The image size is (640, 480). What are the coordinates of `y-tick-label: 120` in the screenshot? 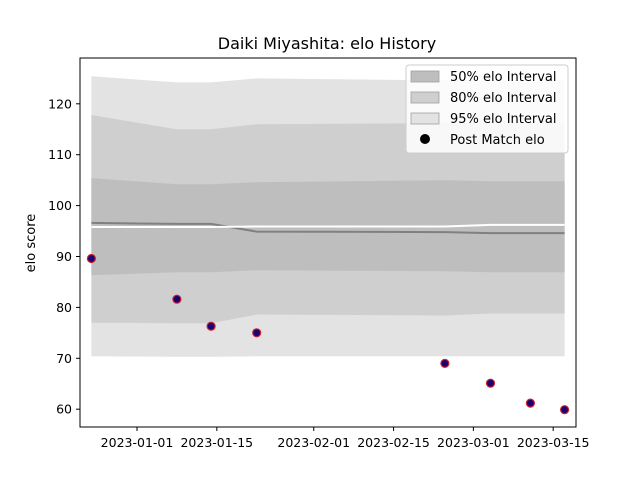 It's located at (60, 103).